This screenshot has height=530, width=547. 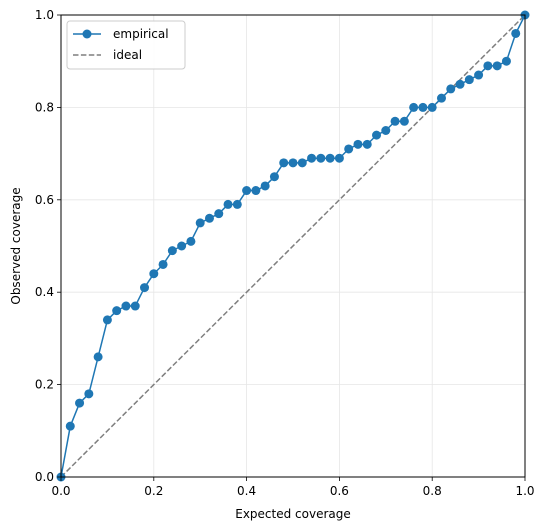 I want to click on y-tick-label: 0.6, so click(x=44, y=200).